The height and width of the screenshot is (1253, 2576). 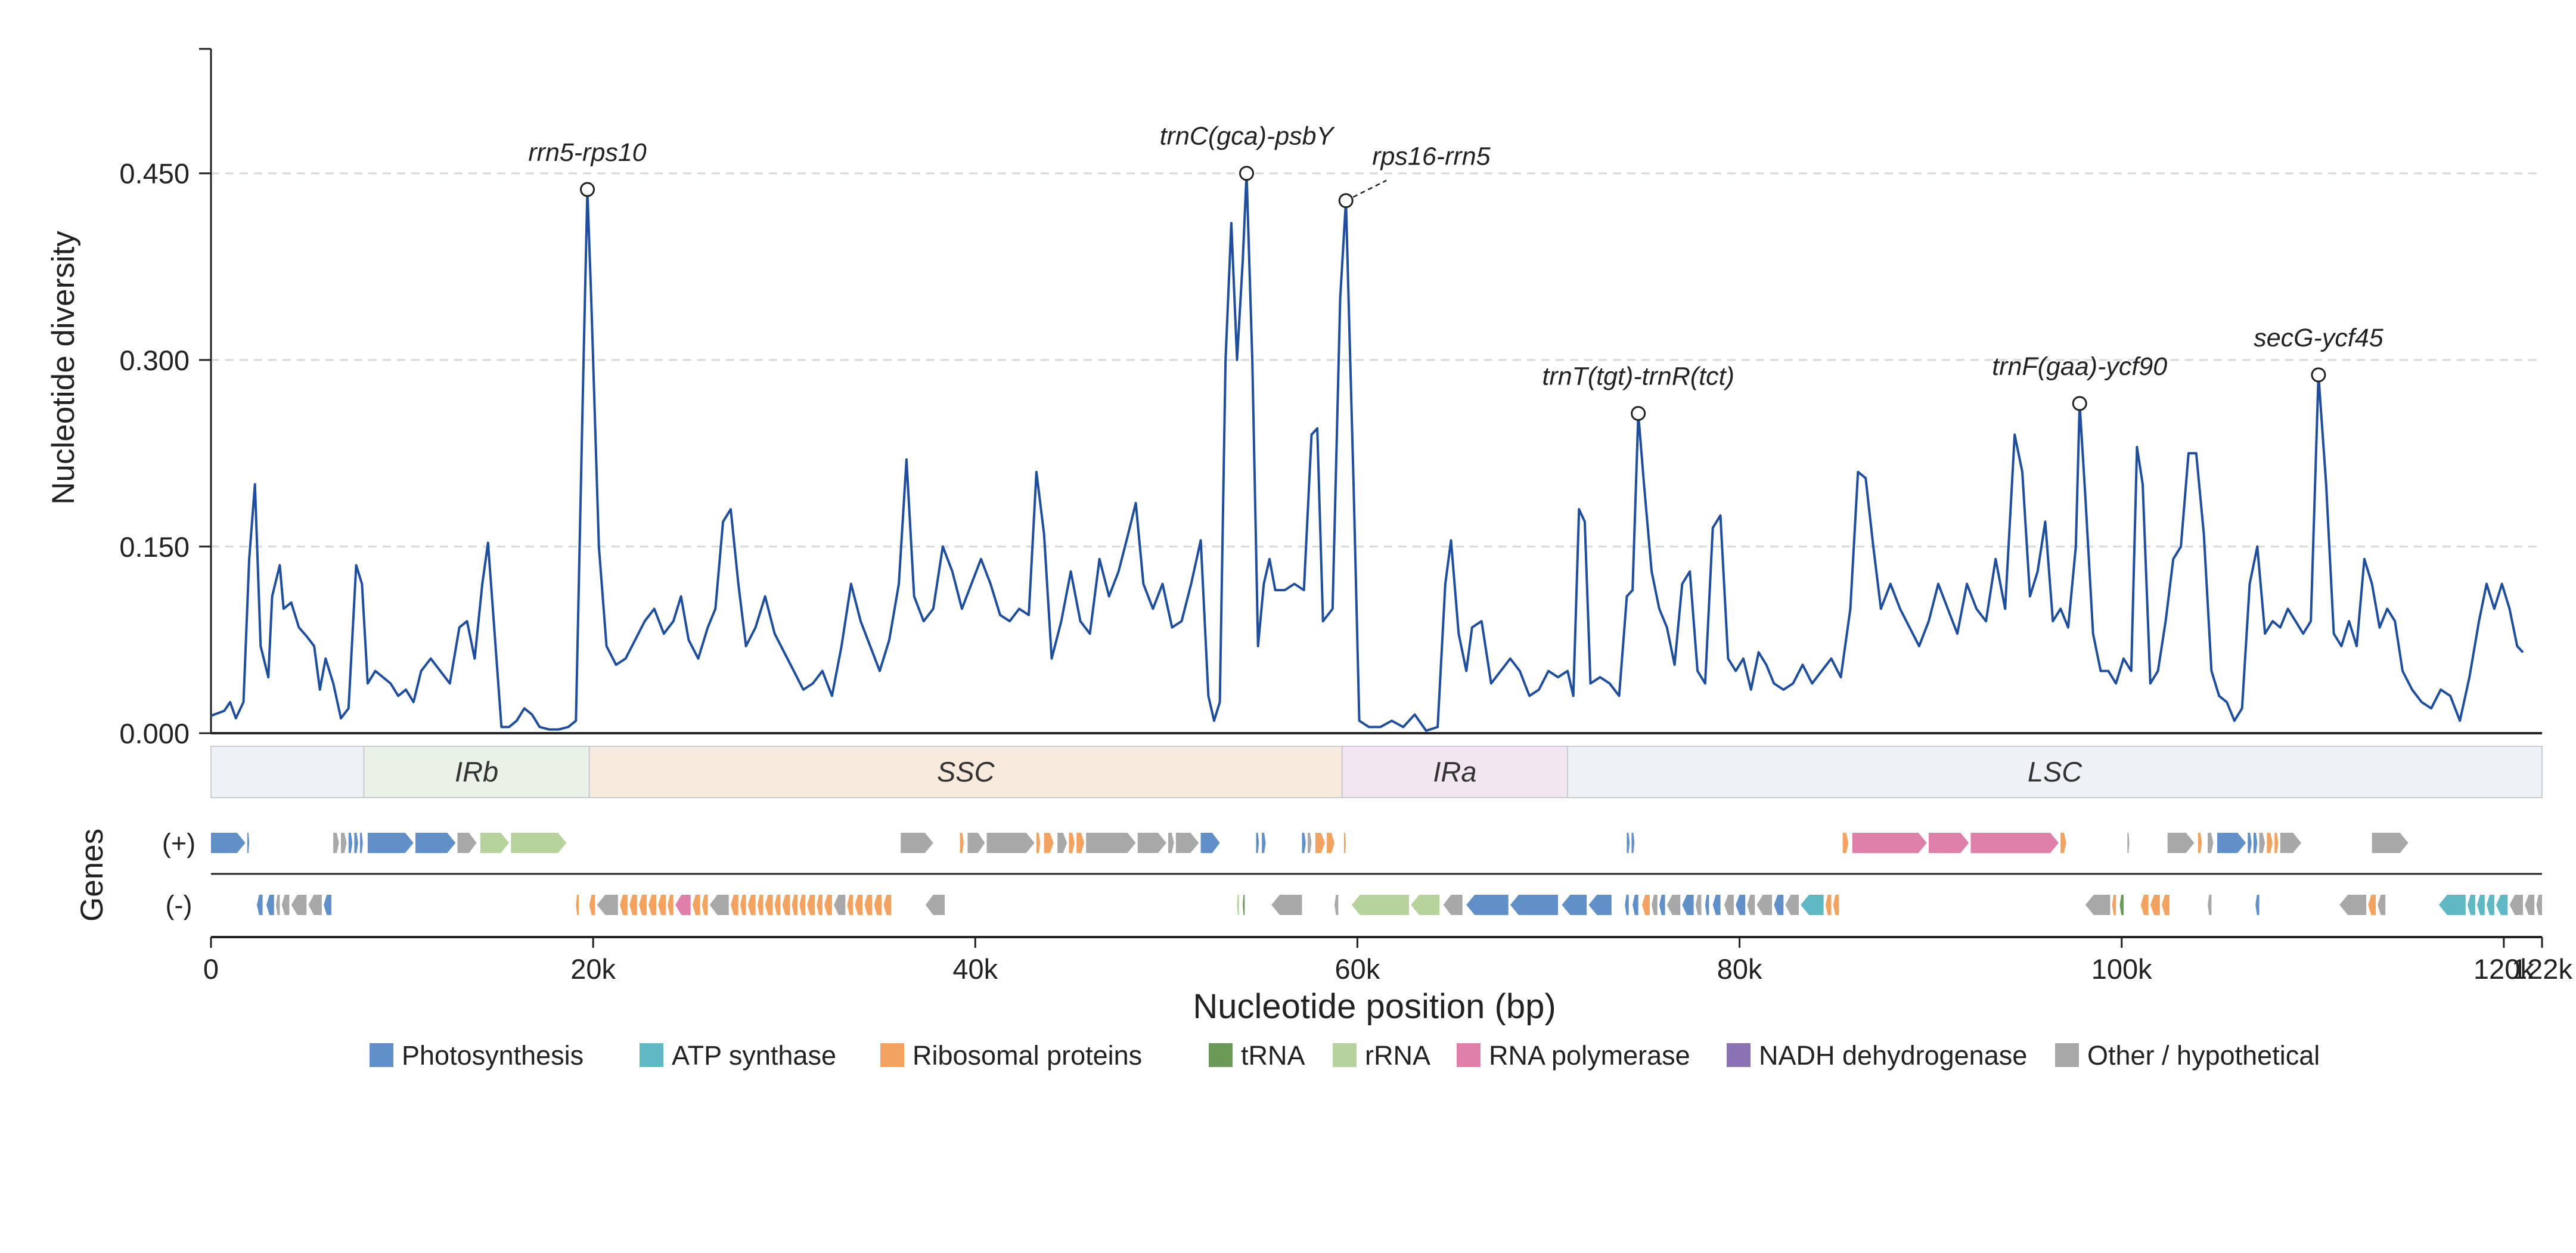 I want to click on region-block, so click(x=966, y=772).